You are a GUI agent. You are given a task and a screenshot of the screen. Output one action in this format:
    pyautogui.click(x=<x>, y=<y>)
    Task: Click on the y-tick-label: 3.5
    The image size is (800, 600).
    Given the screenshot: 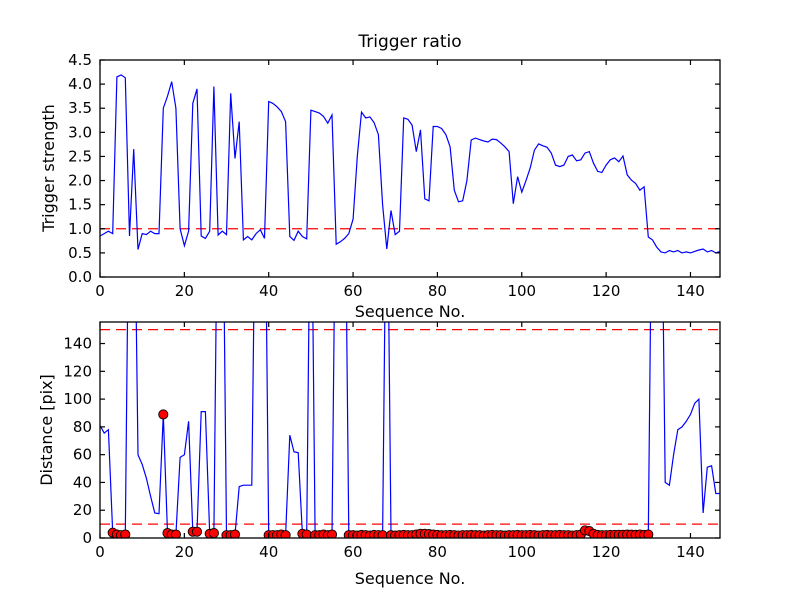 What is the action you would take?
    pyautogui.click(x=80, y=108)
    